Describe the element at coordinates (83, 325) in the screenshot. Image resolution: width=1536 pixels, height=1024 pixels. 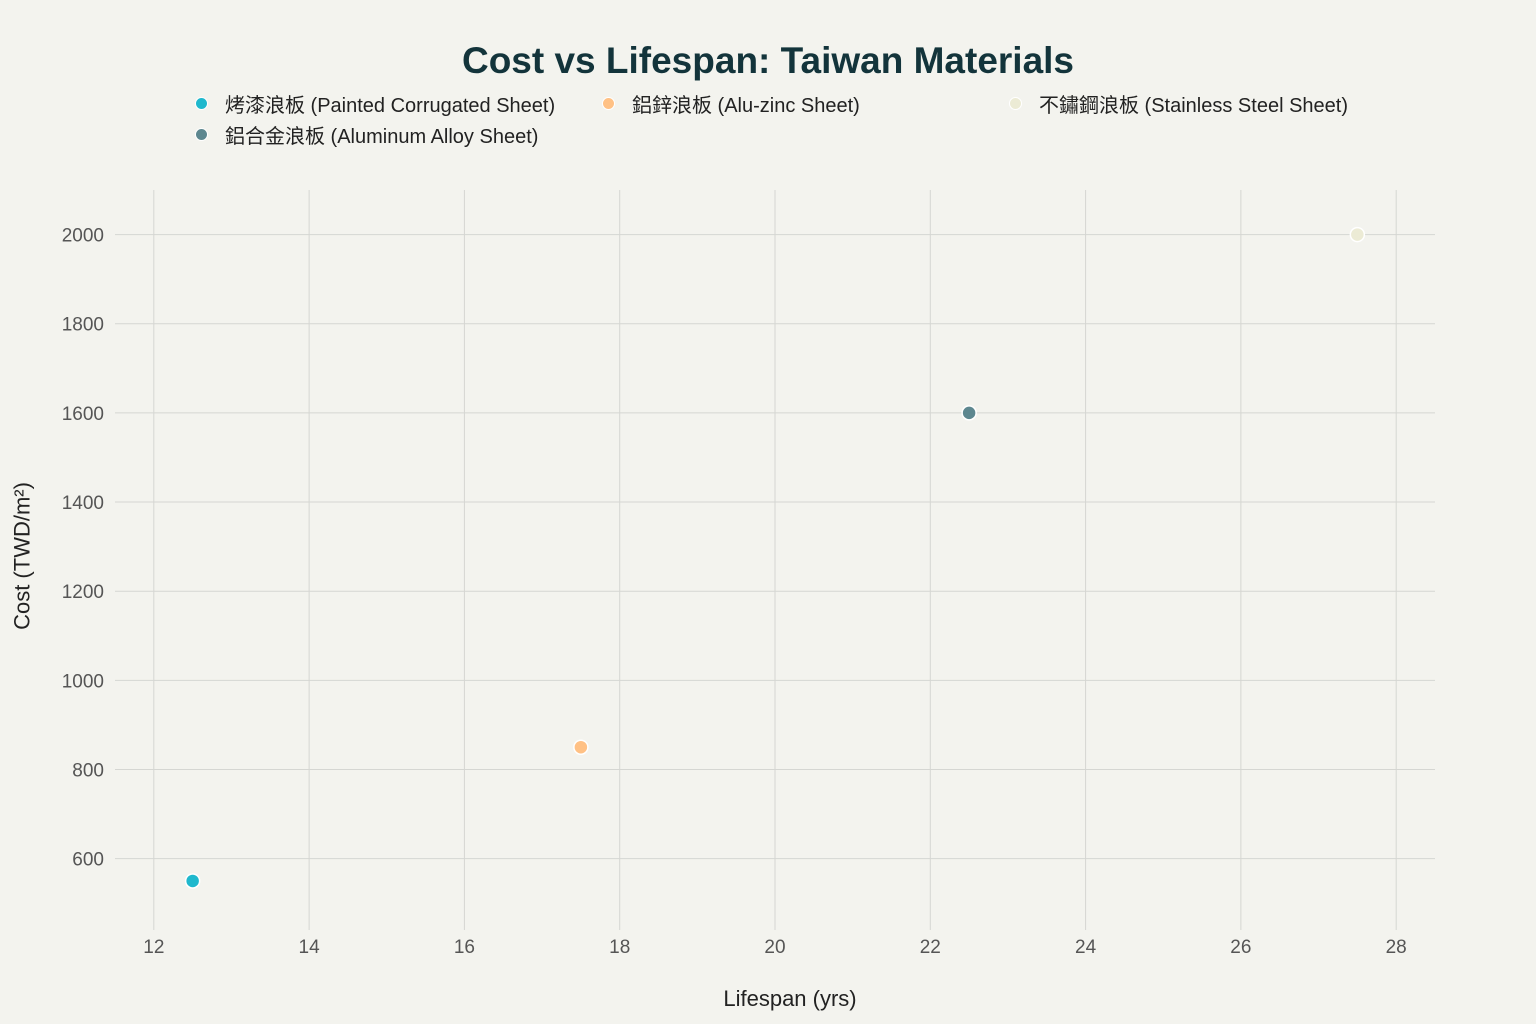
I see `y-tick-label: 1800` at that location.